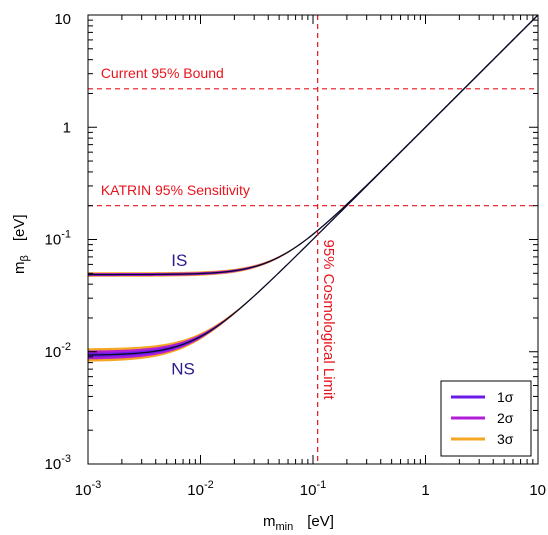 The width and height of the screenshot is (548, 535). What do you see at coordinates (183, 368) in the screenshot?
I see `band-label-ns: NS` at bounding box center [183, 368].